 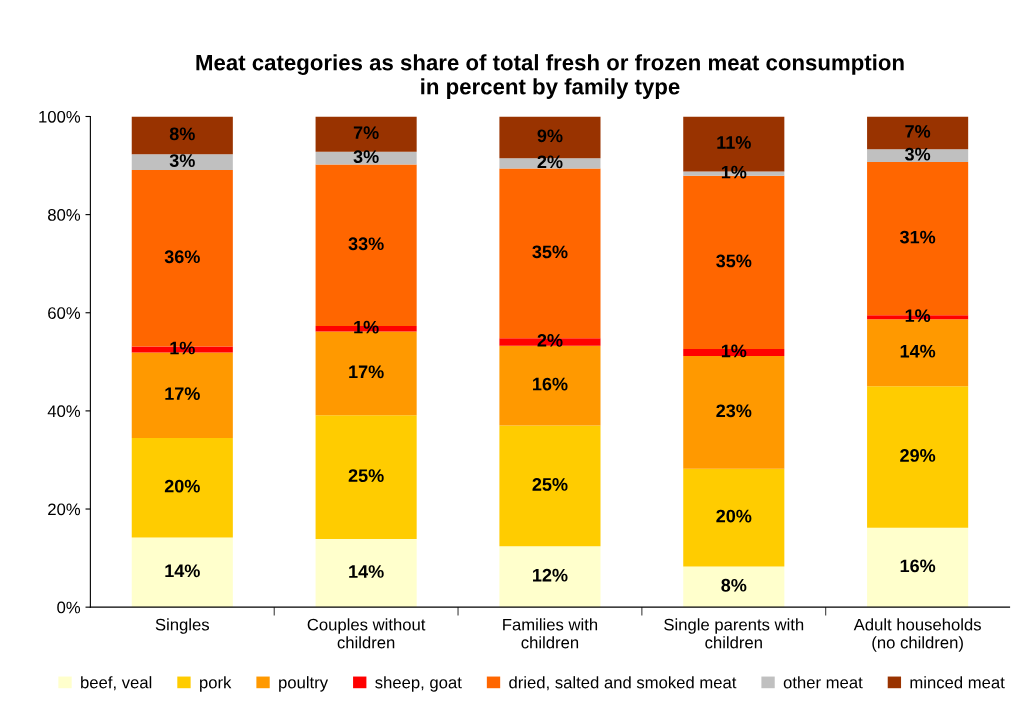 What do you see at coordinates (64, 313) in the screenshot?
I see `y-tick-label: 60%` at bounding box center [64, 313].